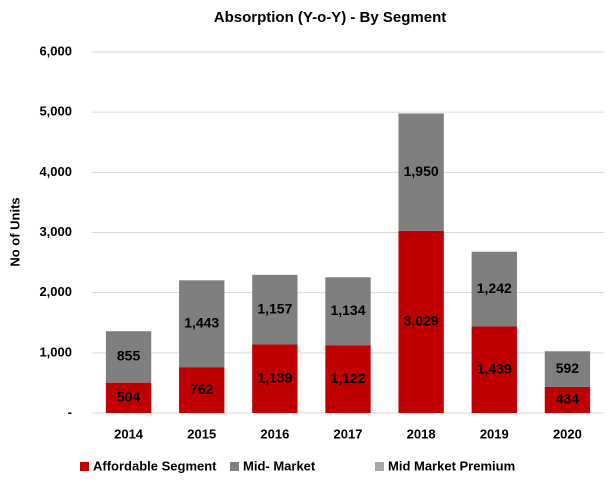  I want to click on data-label: 1,443, so click(201, 322).